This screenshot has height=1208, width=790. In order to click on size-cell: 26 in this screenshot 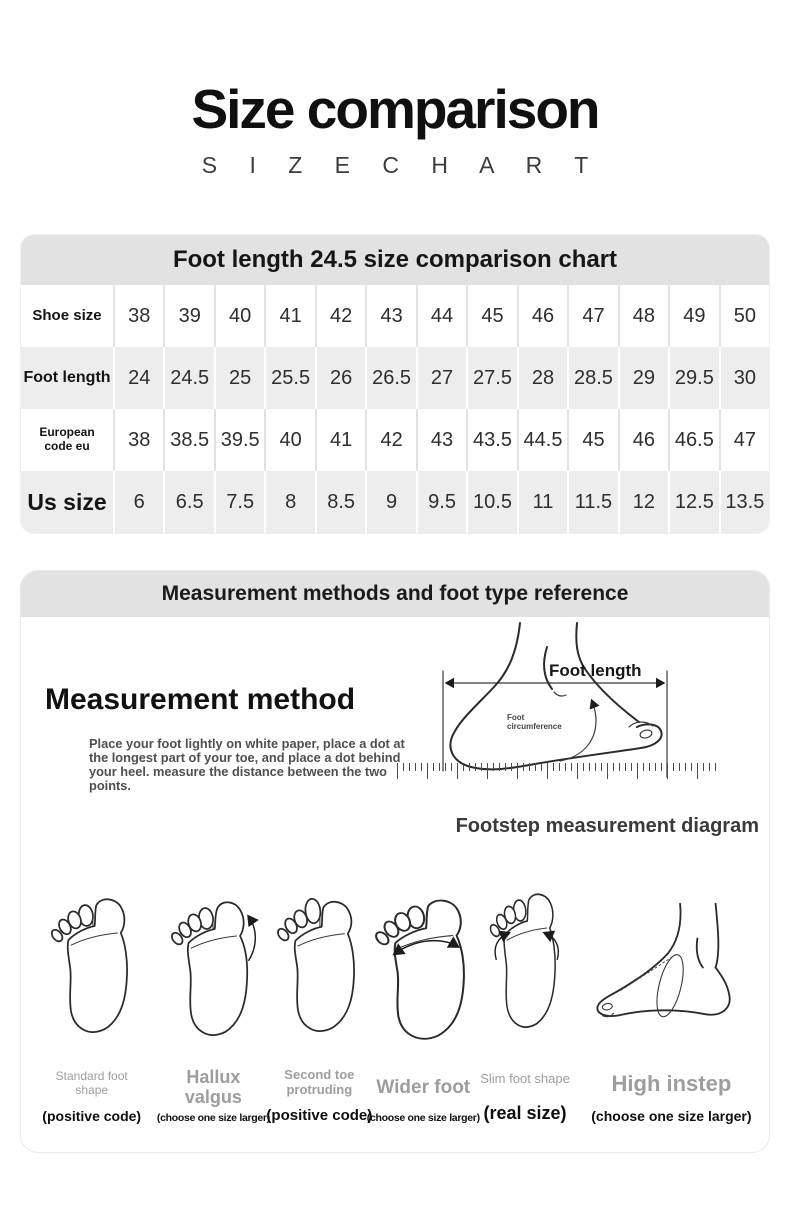, I will do `click(339, 378)`.